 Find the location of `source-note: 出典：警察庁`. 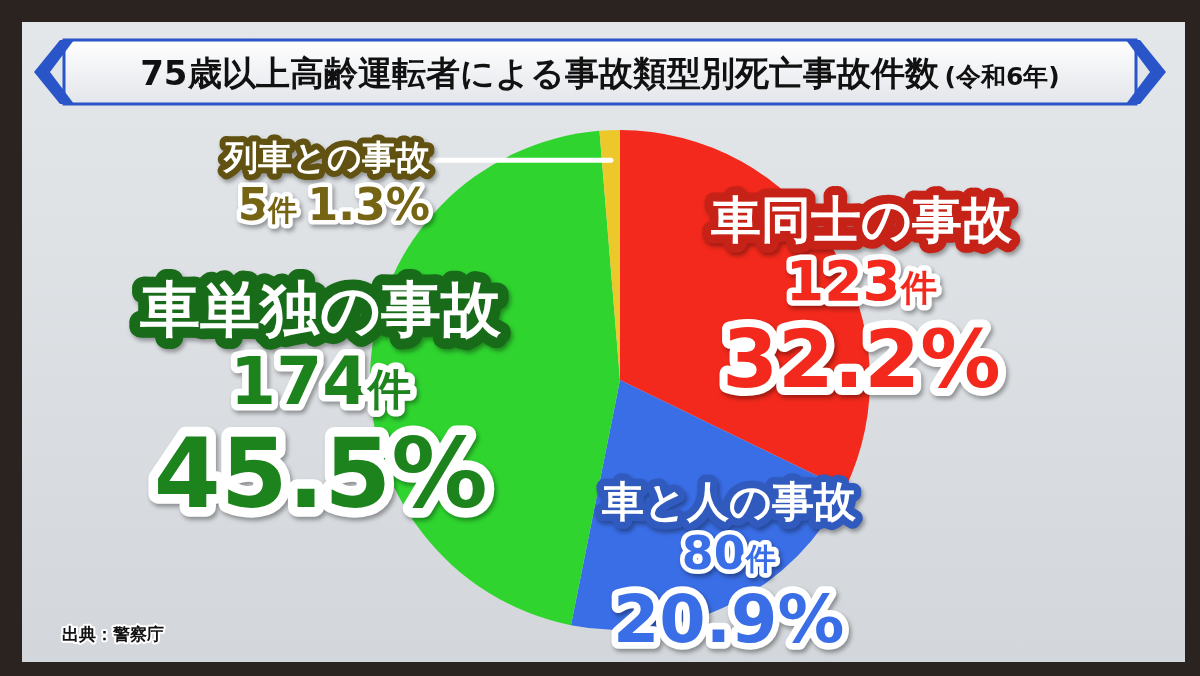

source-note: 出典：警察庁 is located at coordinates (113, 634).